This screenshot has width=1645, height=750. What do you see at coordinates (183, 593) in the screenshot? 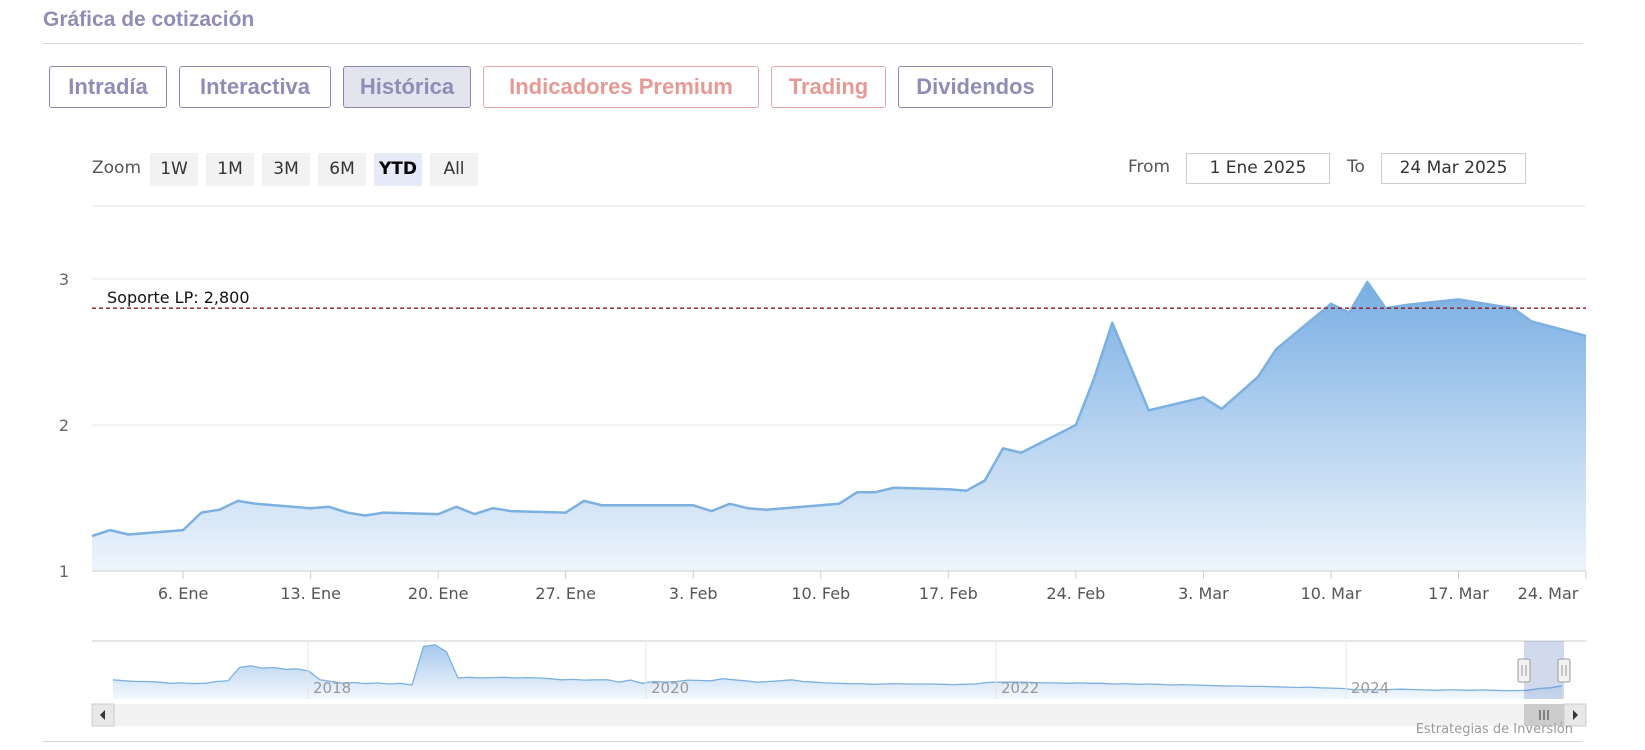
I see `x-tick-label: 6. Ene` at bounding box center [183, 593].